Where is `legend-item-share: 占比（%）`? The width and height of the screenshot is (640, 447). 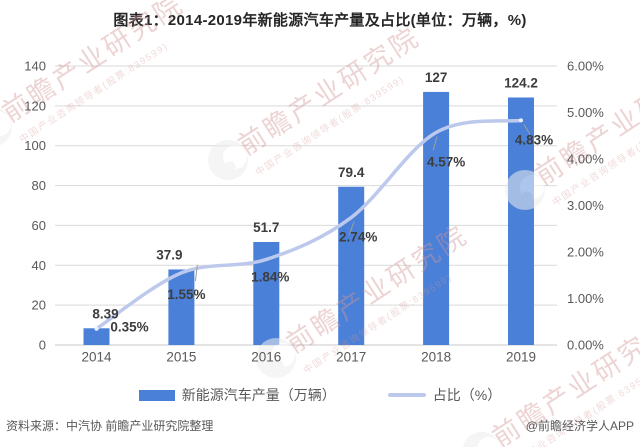
legend-item-share: 占比（%） is located at coordinates (444, 395).